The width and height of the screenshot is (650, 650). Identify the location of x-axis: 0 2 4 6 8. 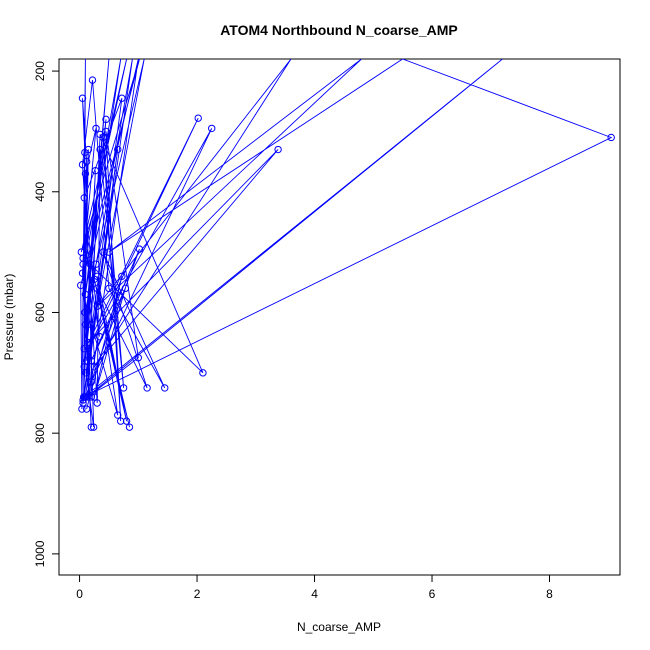
(314, 587).